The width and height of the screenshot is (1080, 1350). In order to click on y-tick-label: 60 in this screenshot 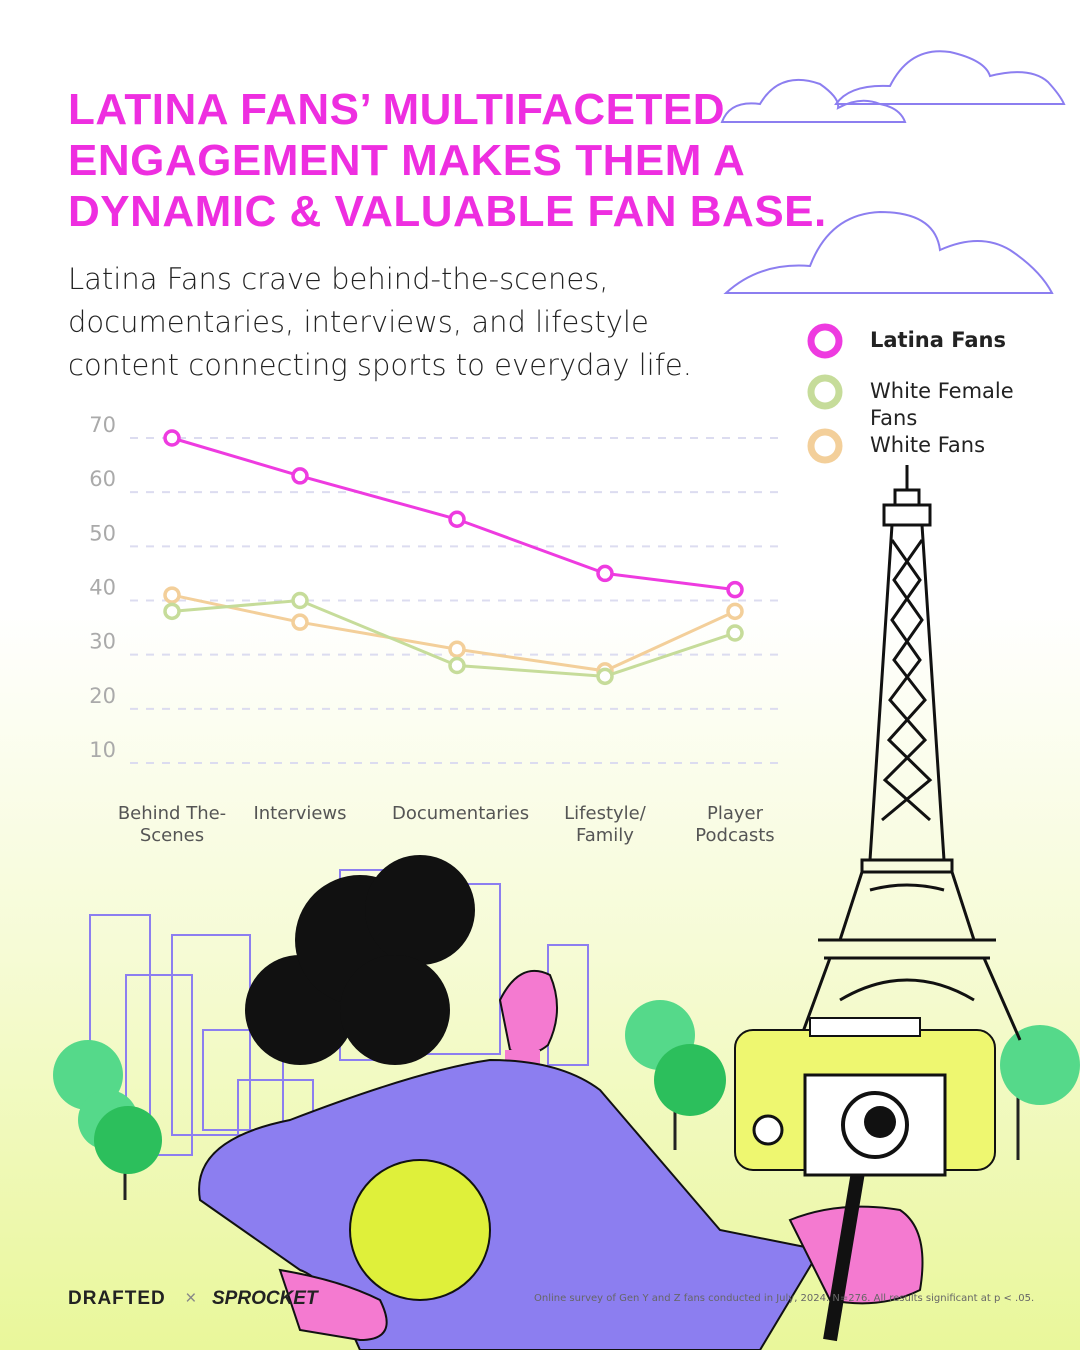, I will do `click(102, 479)`.